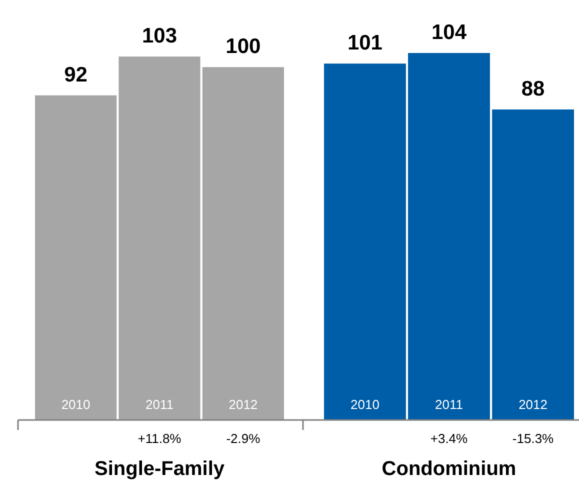  Describe the element at coordinates (449, 438) in the screenshot. I see `text: +3.4%` at that location.